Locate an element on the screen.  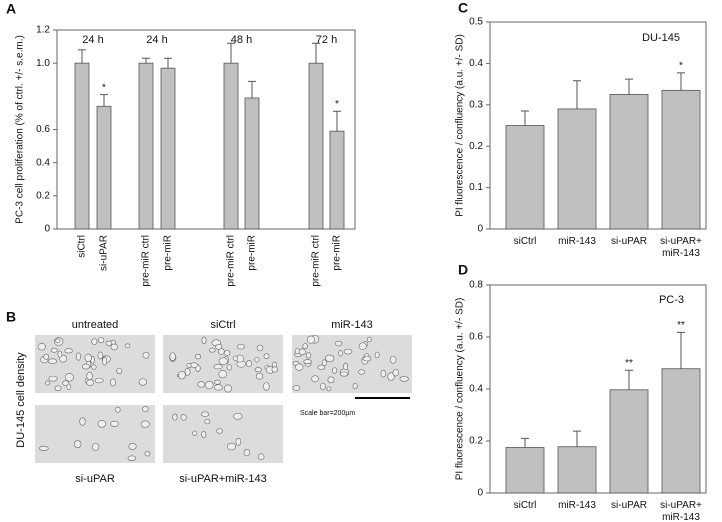
image-label: si-uPAR is located at coordinates (95, 479).